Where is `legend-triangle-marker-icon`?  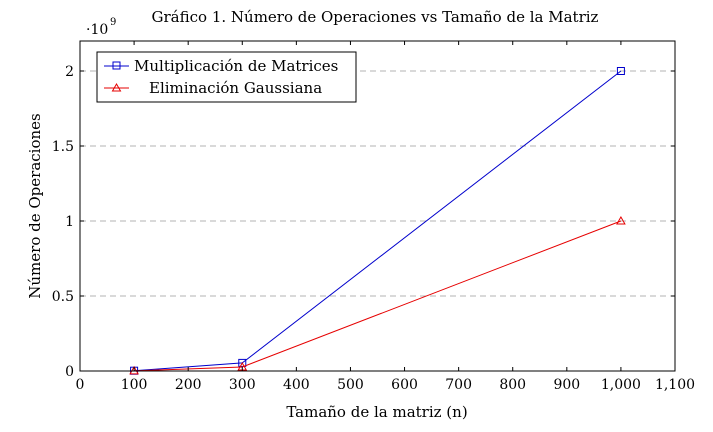 legend-triangle-marker-icon is located at coordinates (116, 87).